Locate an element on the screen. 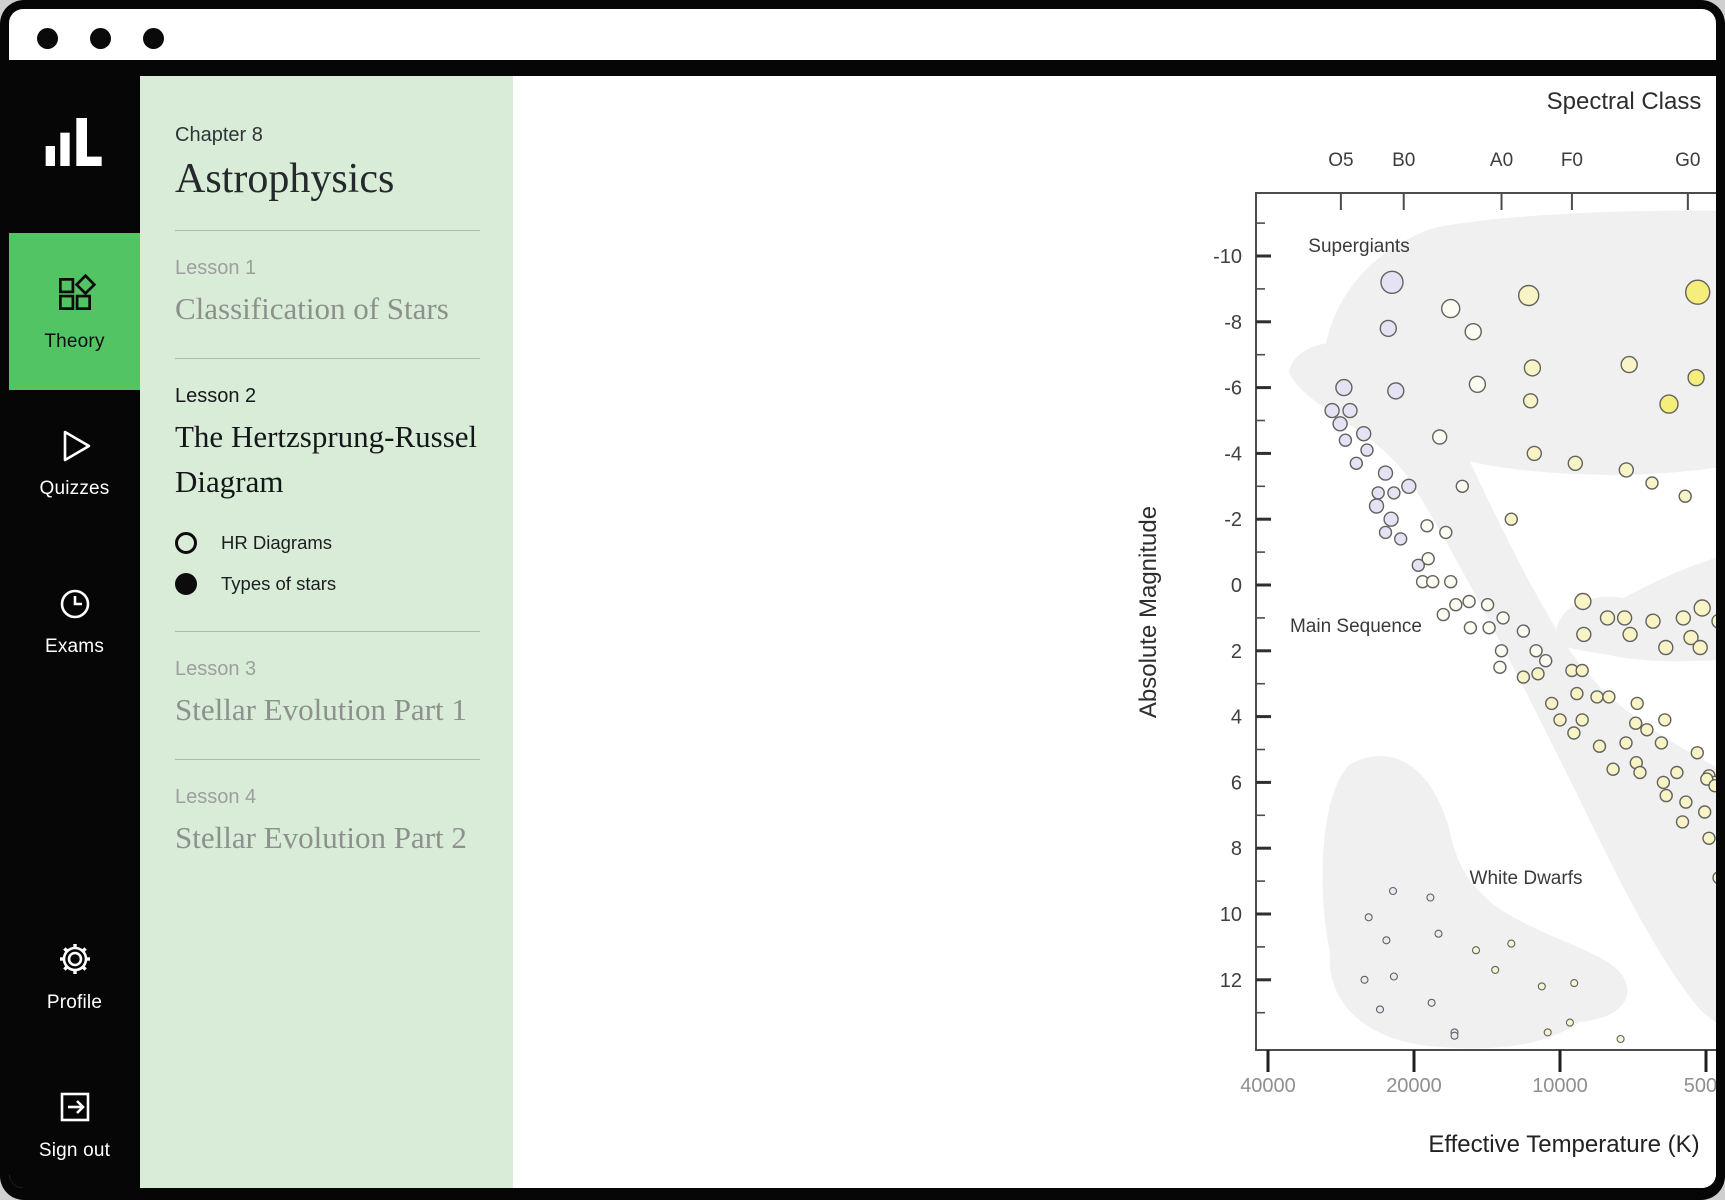 The height and width of the screenshot is (1200, 1725). left-tick-label: -2 is located at coordinates (1233, 520).